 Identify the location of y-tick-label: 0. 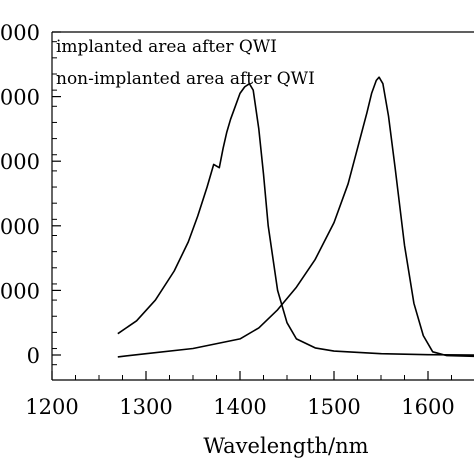
(33, 356).